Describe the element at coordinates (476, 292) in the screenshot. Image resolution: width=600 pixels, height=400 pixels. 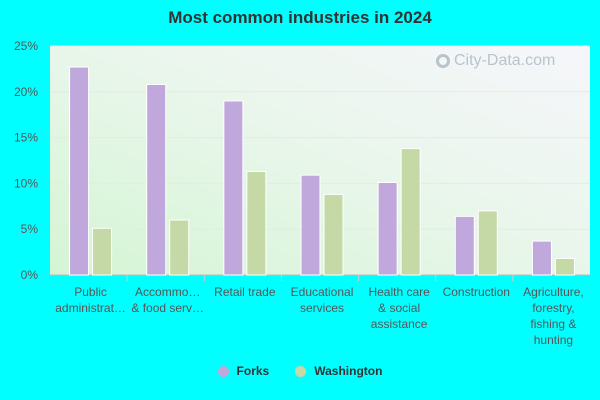
I see `x-tick-label: Construction` at that location.